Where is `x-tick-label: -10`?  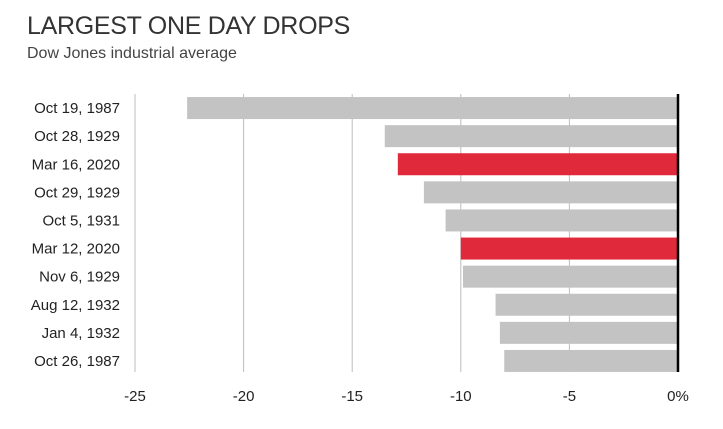
x-tick-label: -10 is located at coordinates (461, 396).